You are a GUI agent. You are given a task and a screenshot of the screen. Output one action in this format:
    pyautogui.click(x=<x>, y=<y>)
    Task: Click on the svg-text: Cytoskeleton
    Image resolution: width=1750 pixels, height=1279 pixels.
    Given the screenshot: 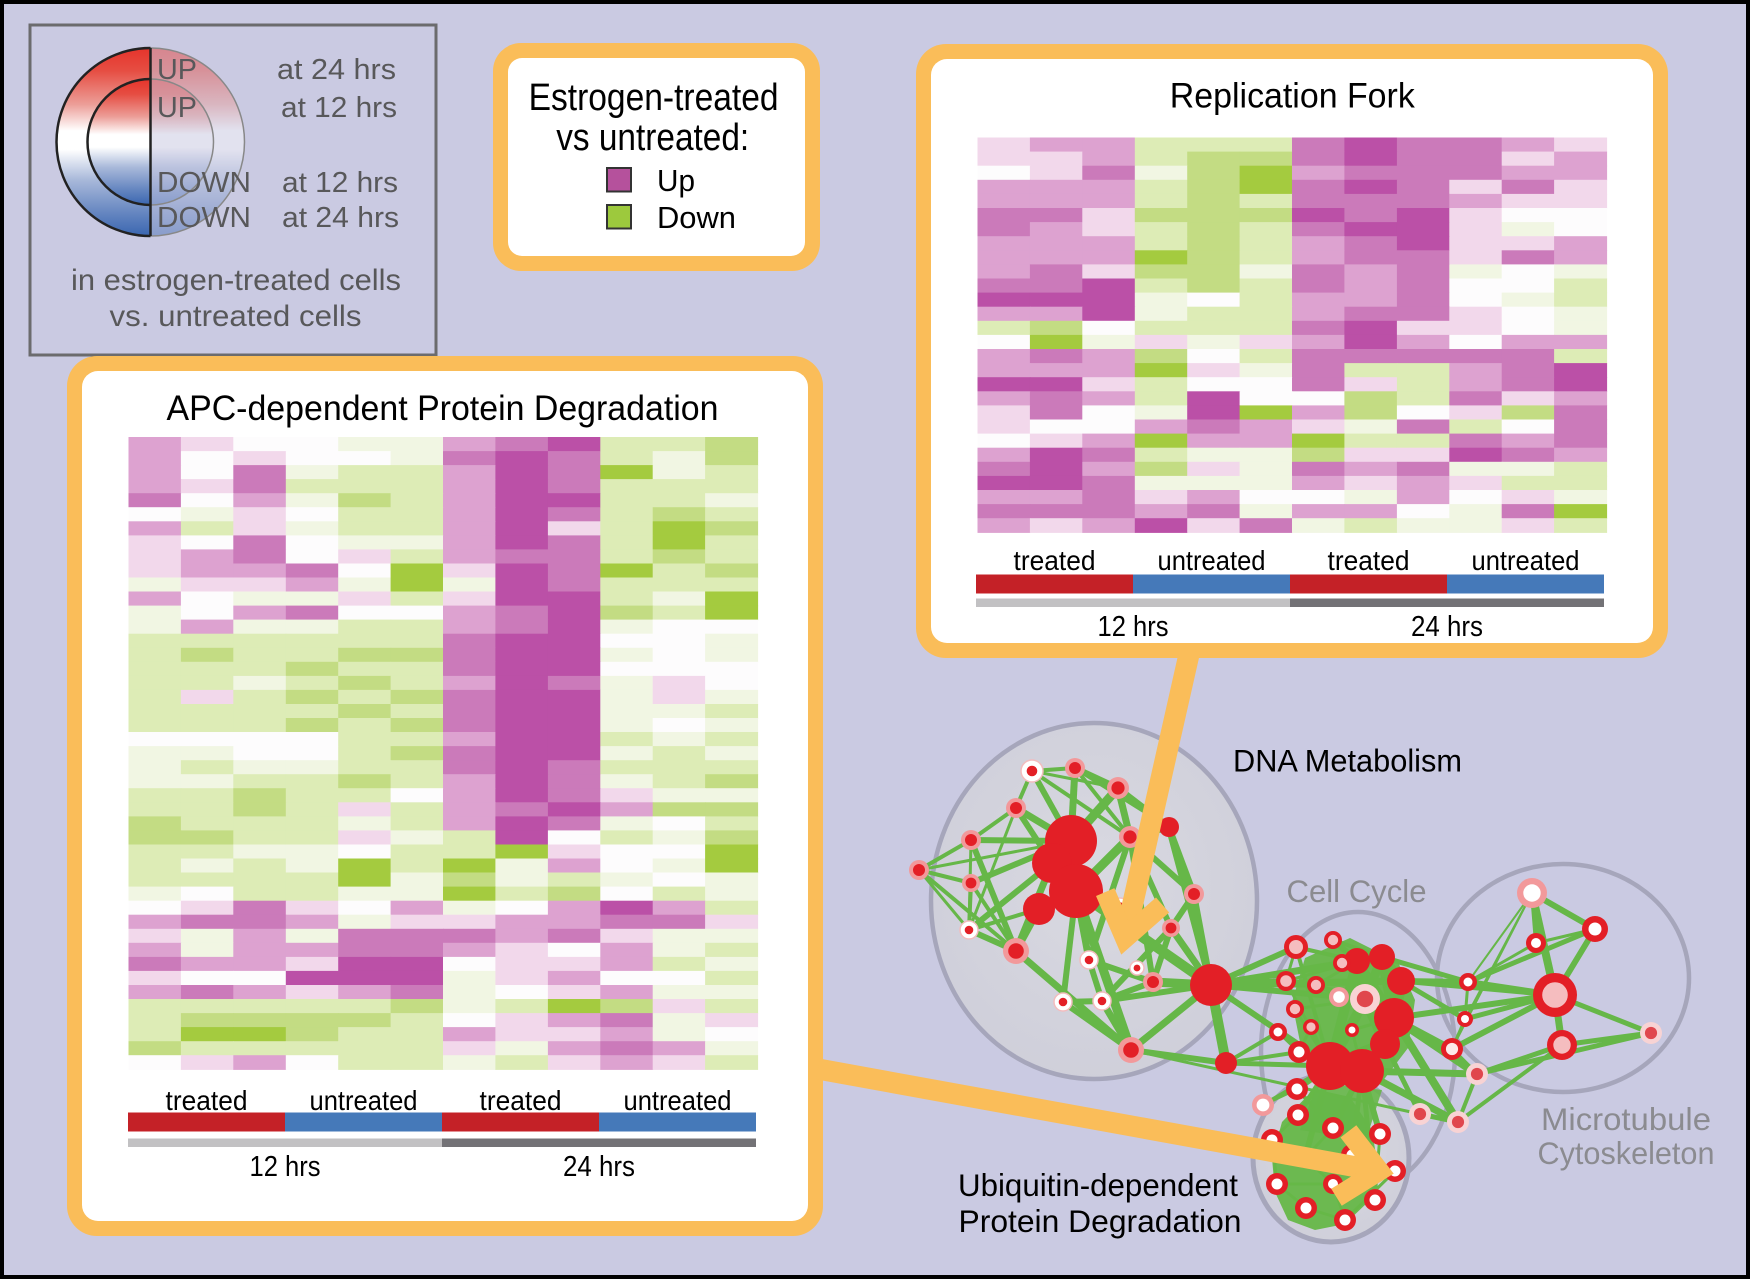 What is the action you would take?
    pyautogui.click(x=1626, y=1153)
    